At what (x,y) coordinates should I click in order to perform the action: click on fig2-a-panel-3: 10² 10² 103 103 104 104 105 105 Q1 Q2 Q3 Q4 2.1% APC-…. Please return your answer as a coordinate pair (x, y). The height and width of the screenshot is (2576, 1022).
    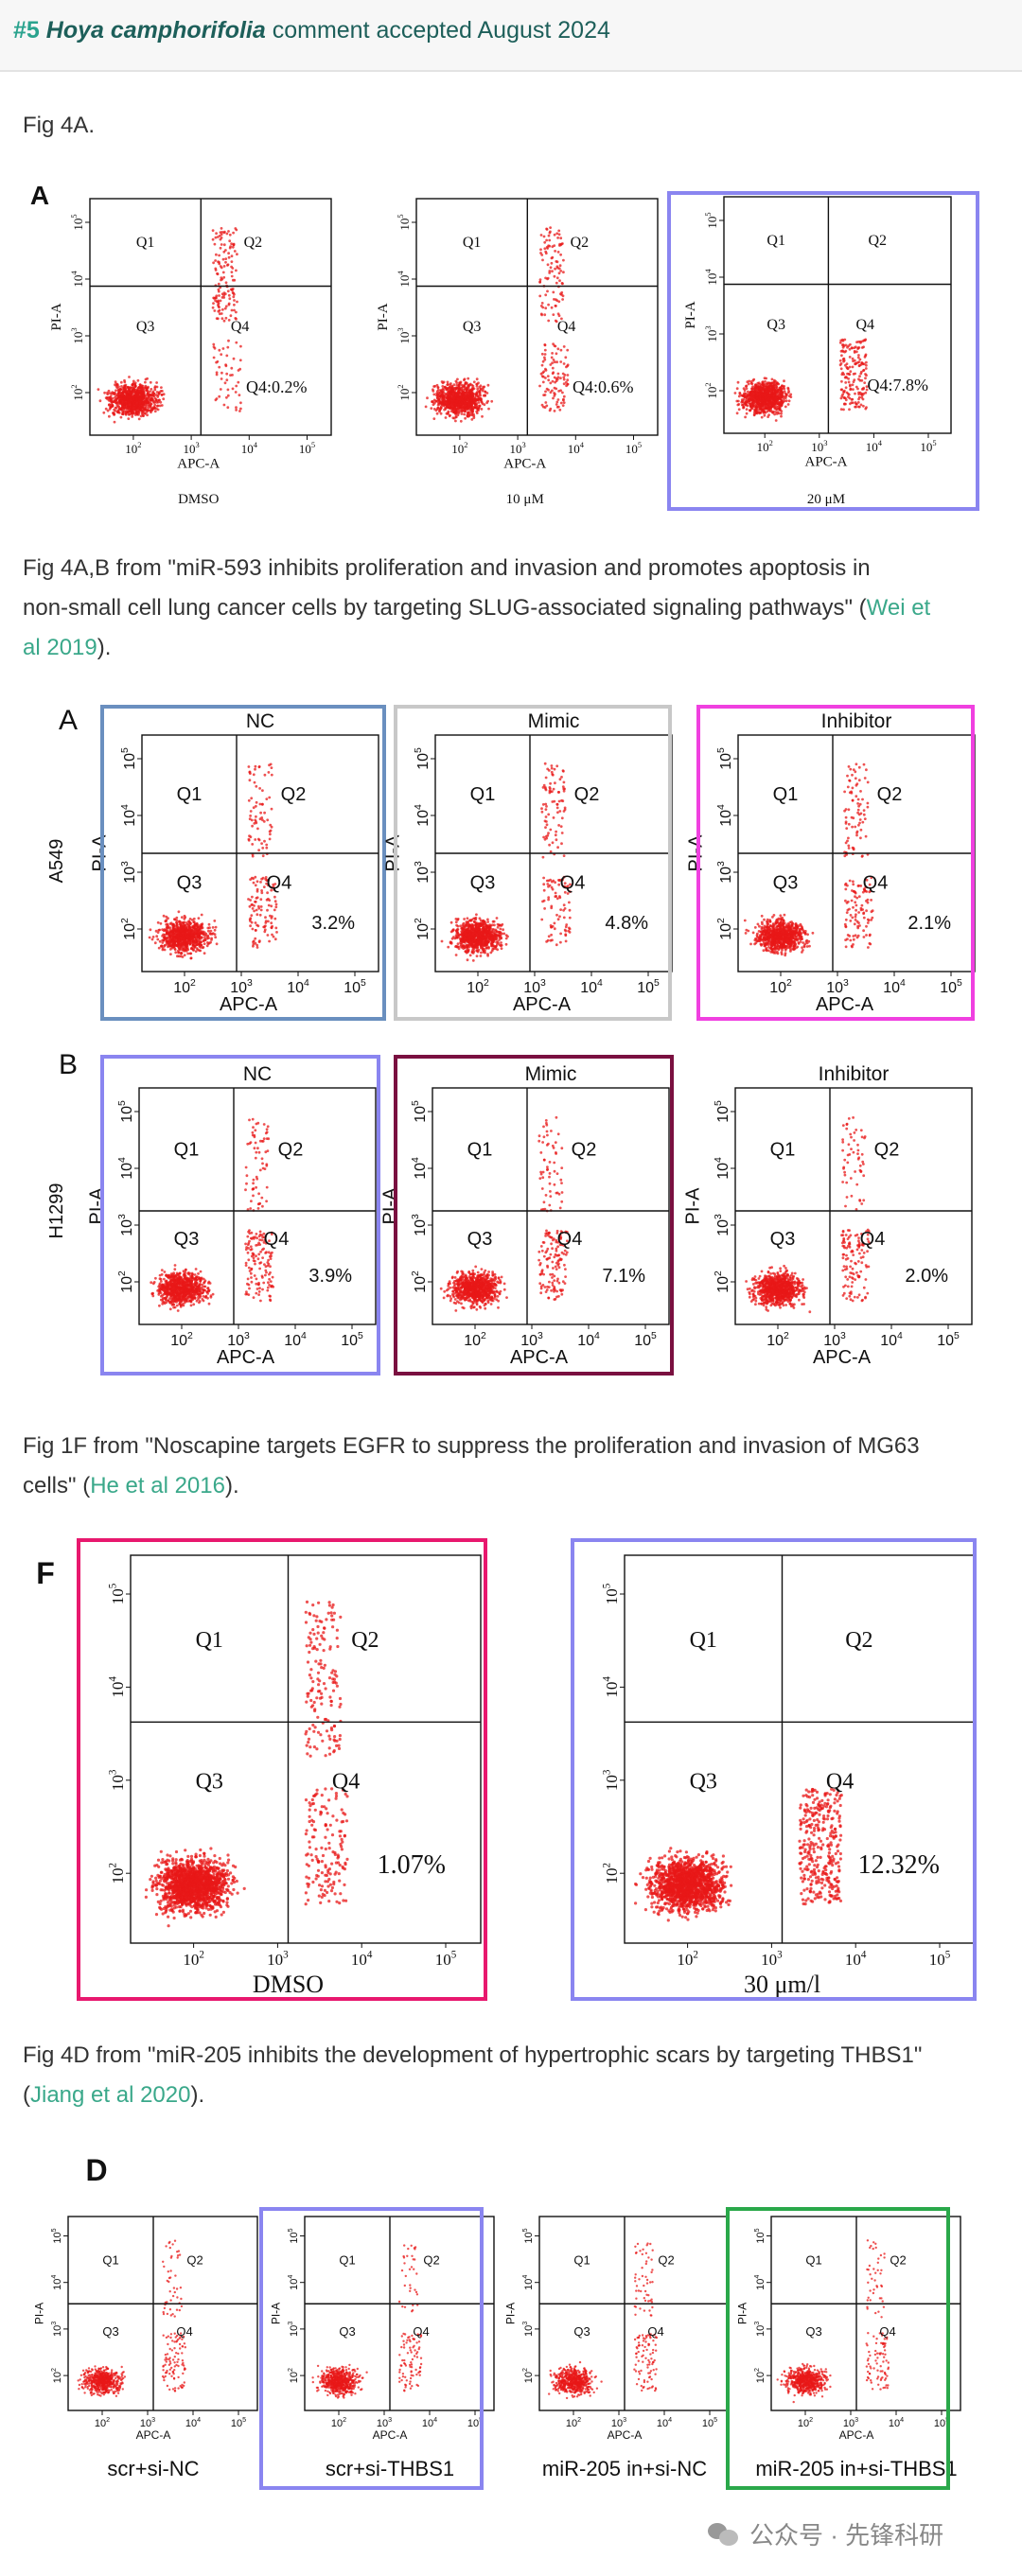
    Looking at the image, I should click on (831, 863).